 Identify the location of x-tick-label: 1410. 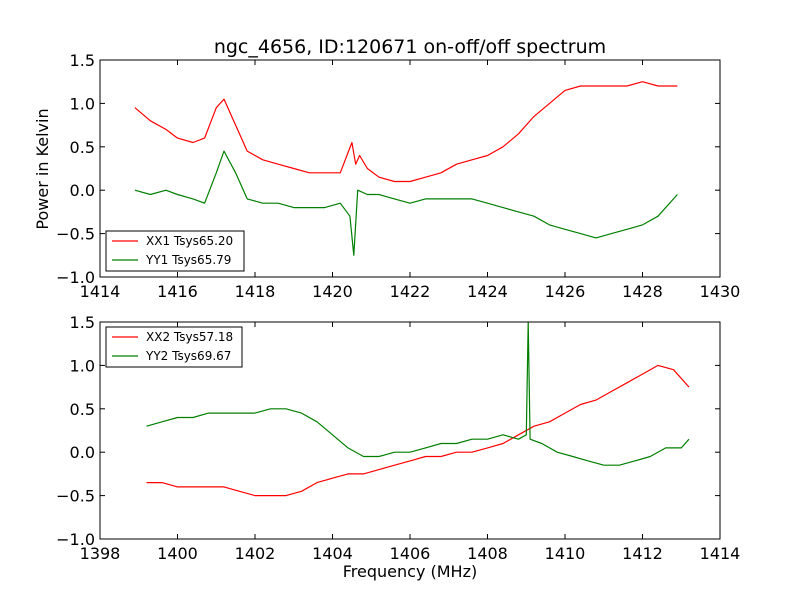
(565, 553).